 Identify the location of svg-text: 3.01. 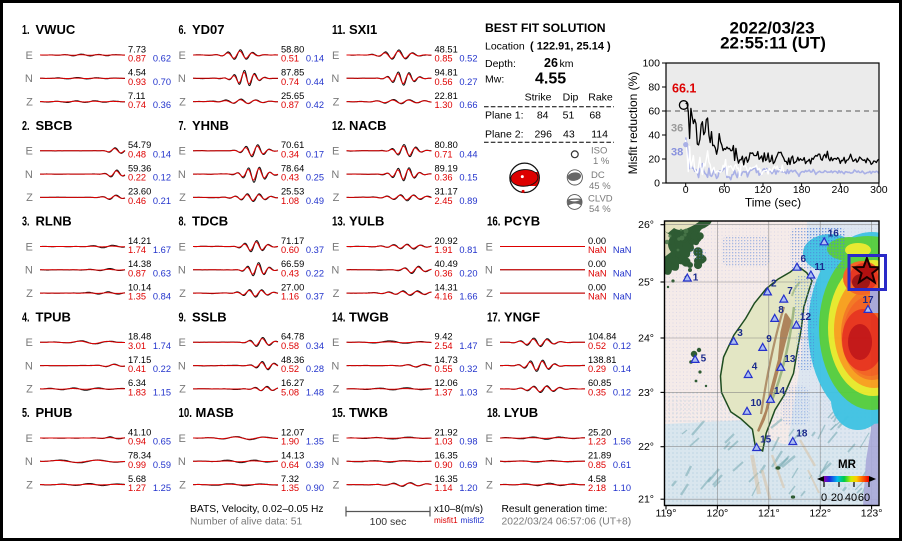
(137, 346).